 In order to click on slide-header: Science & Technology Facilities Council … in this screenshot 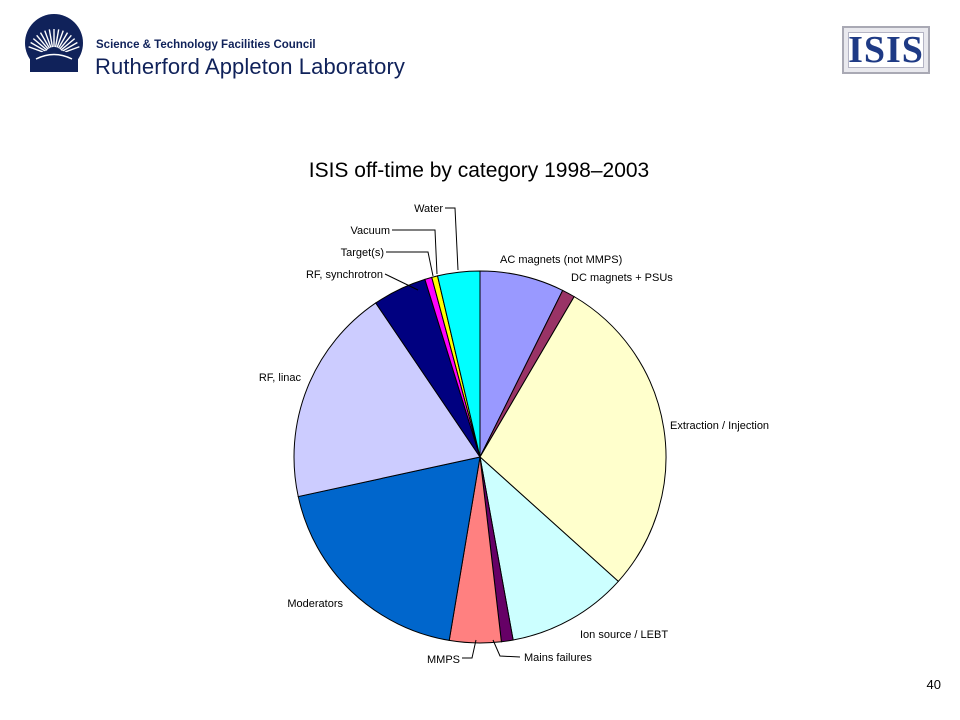, I will do `click(480, 45)`.